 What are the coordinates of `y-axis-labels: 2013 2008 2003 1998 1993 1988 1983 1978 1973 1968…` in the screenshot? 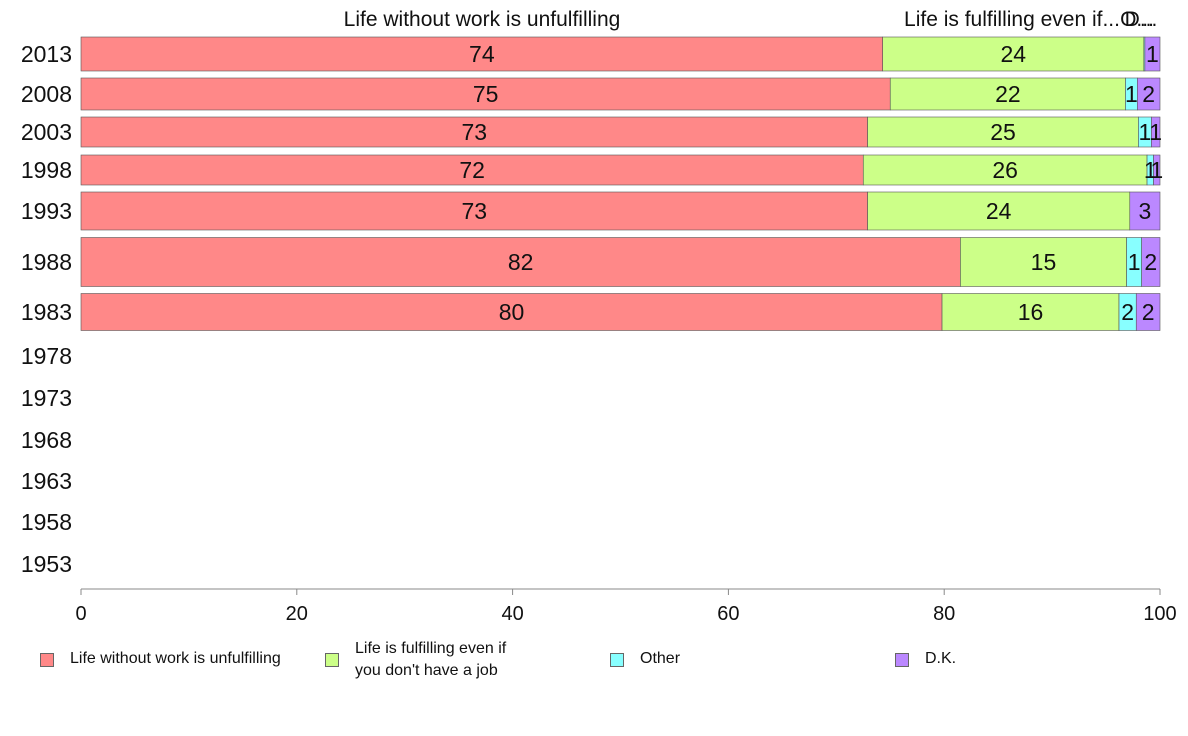 It's located at (46, 309).